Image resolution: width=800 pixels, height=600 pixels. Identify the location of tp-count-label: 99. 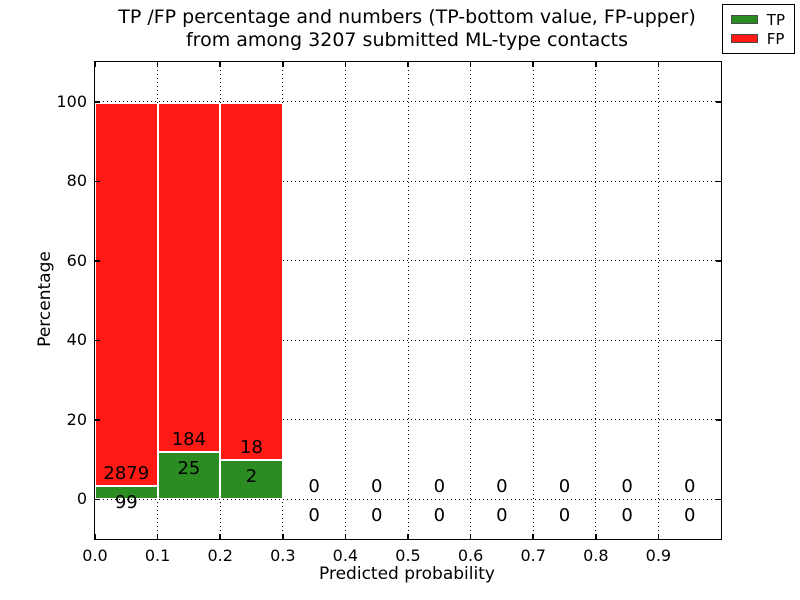
(126, 503).